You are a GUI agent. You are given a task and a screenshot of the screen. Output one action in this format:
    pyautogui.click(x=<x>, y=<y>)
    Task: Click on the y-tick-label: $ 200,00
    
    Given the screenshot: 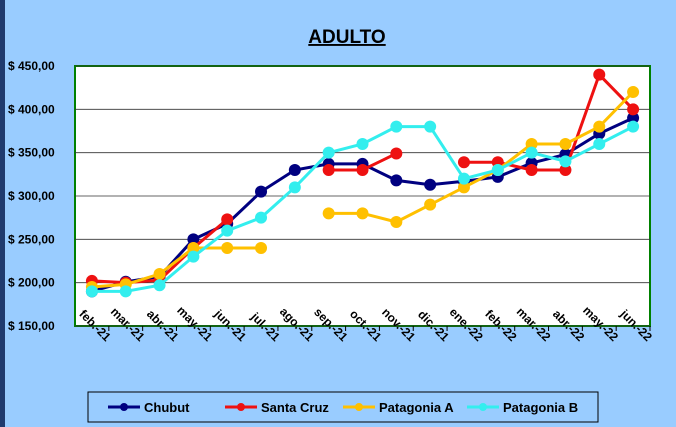 What is the action you would take?
    pyautogui.click(x=31, y=283)
    